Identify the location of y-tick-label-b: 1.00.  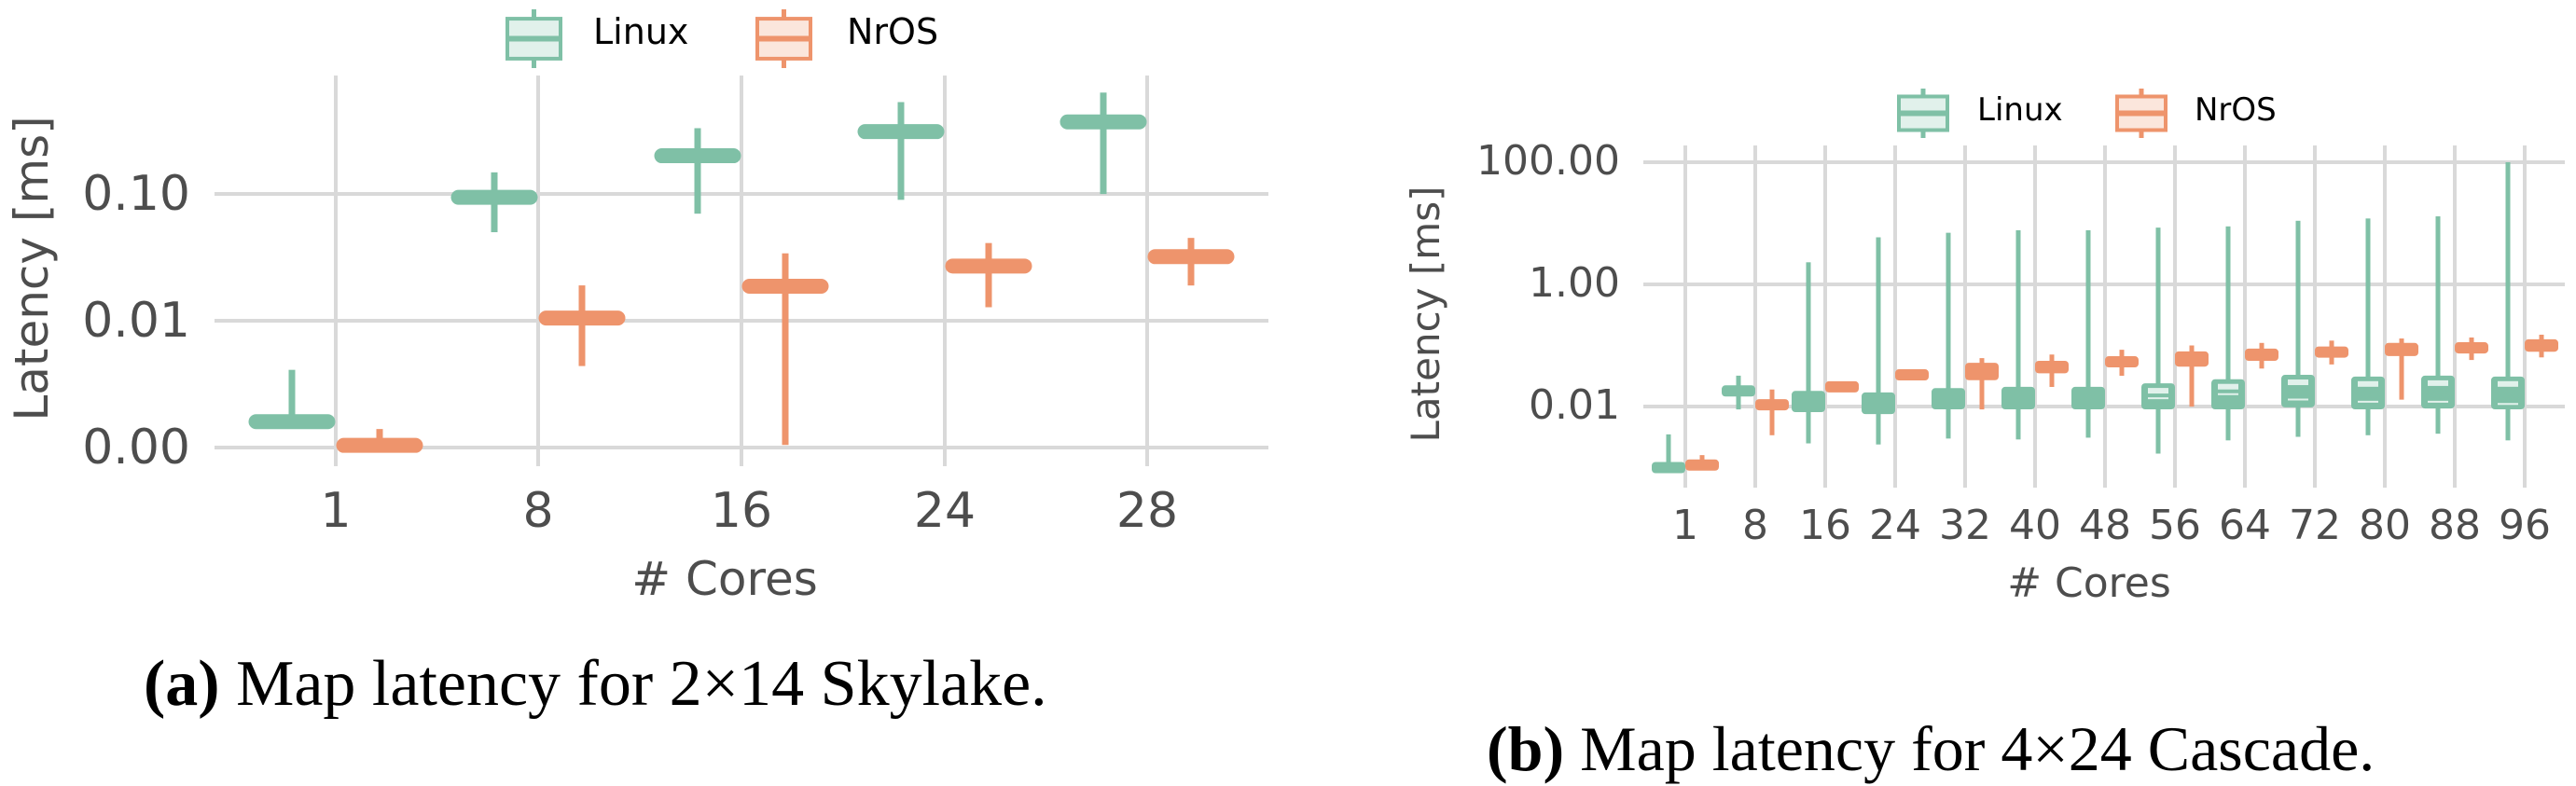
(1574, 283).